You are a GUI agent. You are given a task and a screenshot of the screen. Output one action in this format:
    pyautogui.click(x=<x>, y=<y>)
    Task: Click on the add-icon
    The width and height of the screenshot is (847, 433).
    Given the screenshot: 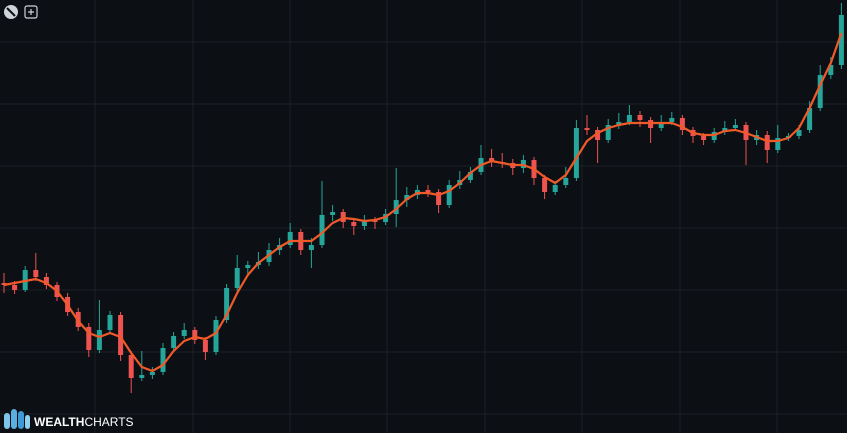 What is the action you would take?
    pyautogui.click(x=31, y=12)
    